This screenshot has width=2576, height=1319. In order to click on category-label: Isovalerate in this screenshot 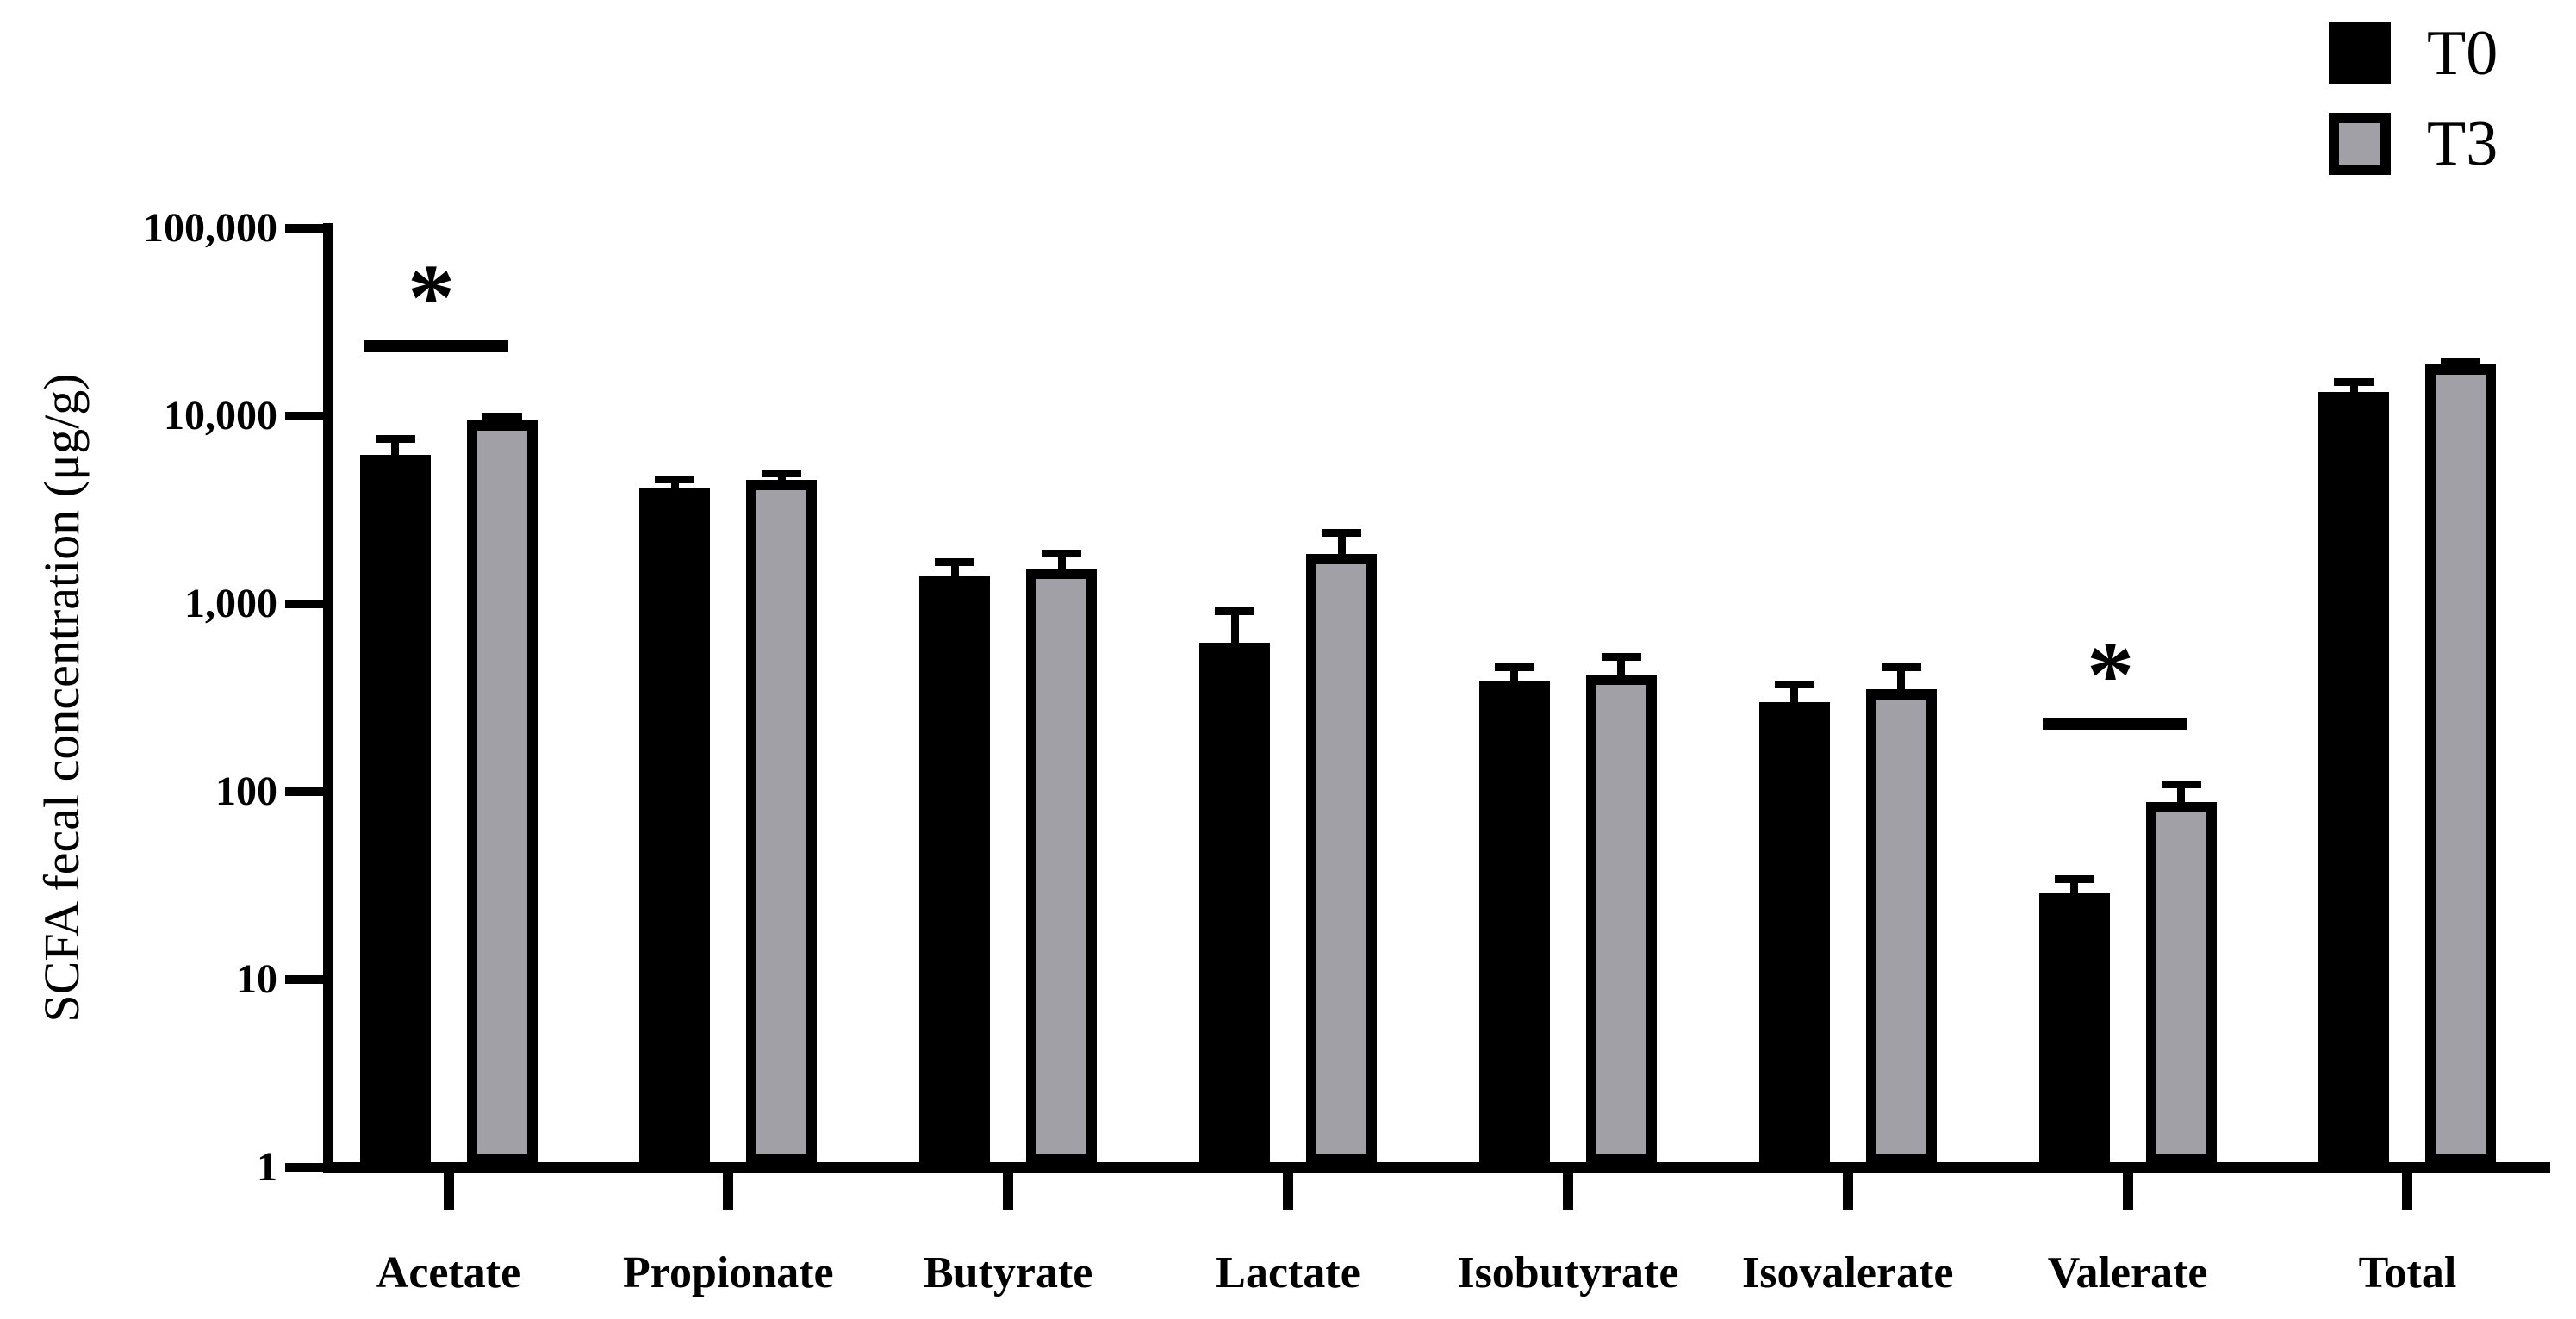, I will do `click(1848, 1272)`.